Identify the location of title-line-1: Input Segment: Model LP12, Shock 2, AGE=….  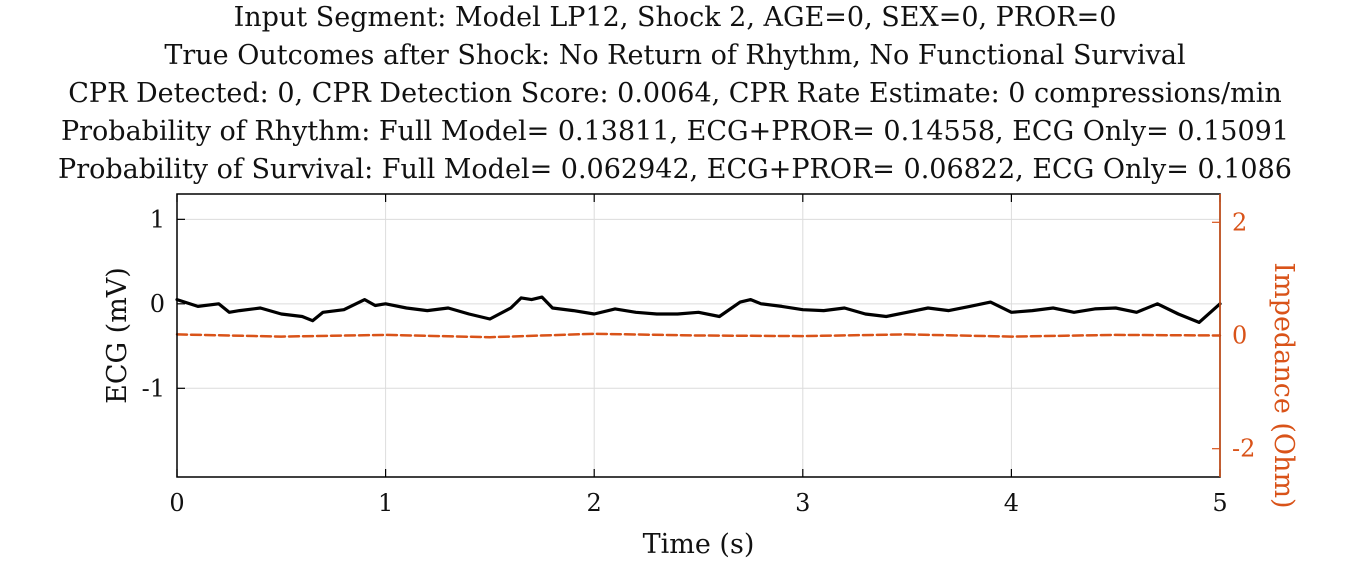
(675, 17).